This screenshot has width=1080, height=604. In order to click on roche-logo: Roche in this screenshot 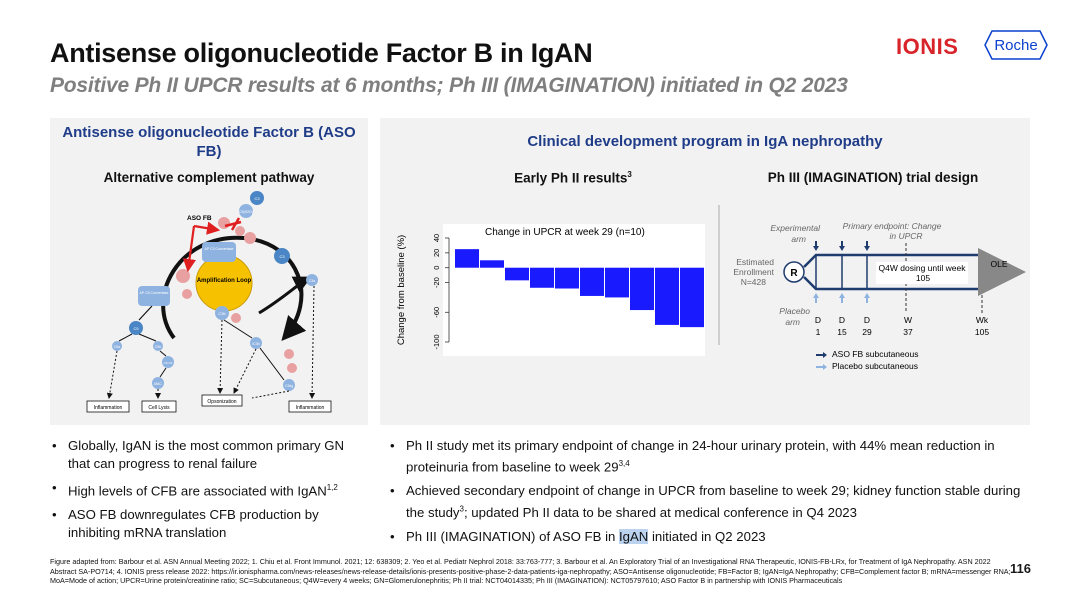, I will do `click(1016, 45)`.